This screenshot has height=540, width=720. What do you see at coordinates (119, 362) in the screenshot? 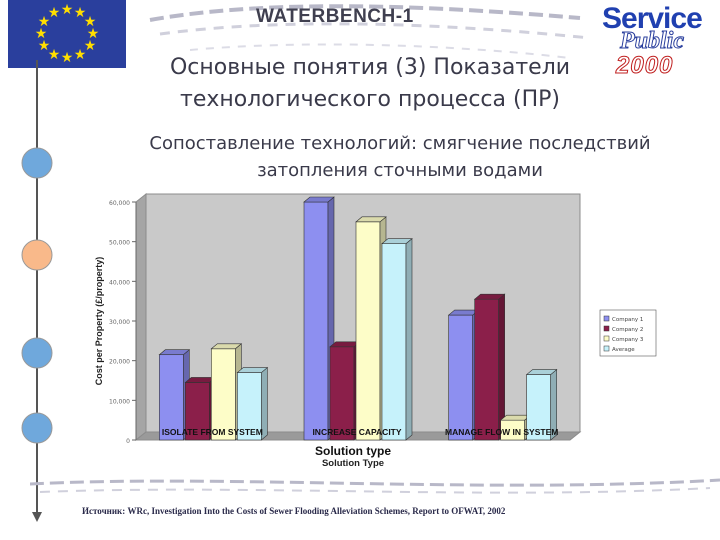
I see `y-tick-label: 20,000` at bounding box center [119, 362].